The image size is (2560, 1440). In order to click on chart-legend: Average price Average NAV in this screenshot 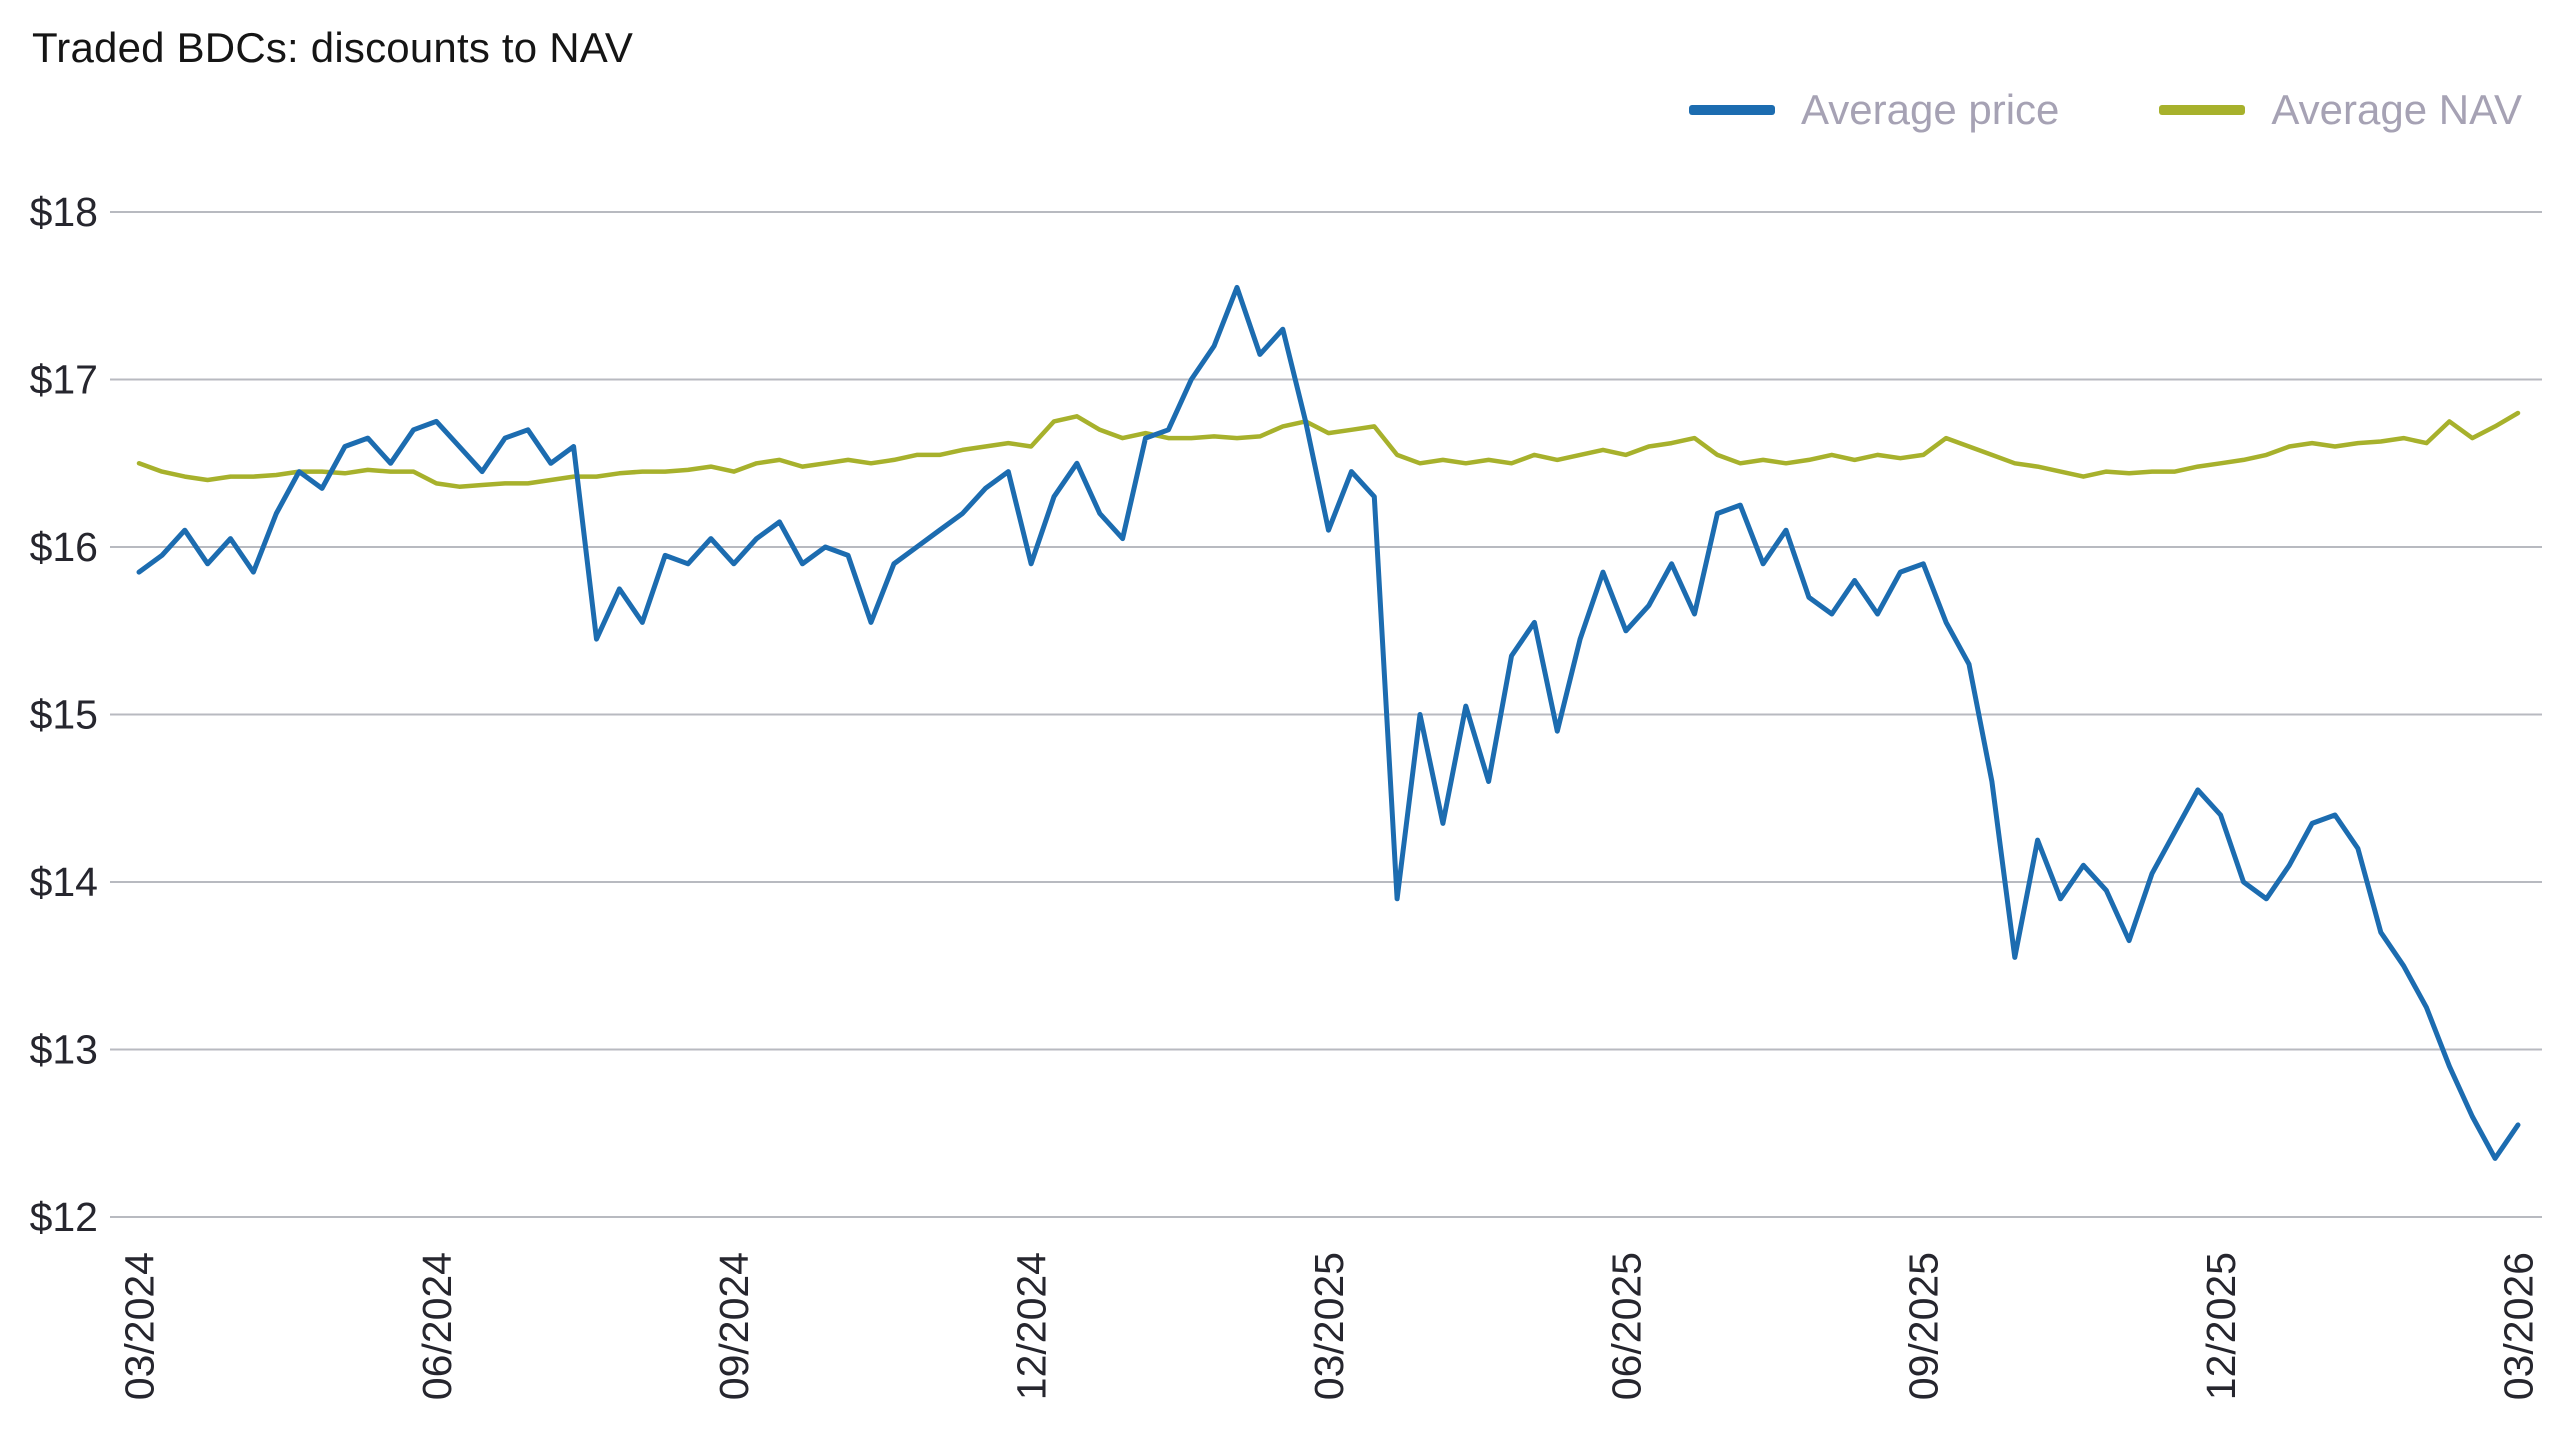, I will do `click(2105, 110)`.